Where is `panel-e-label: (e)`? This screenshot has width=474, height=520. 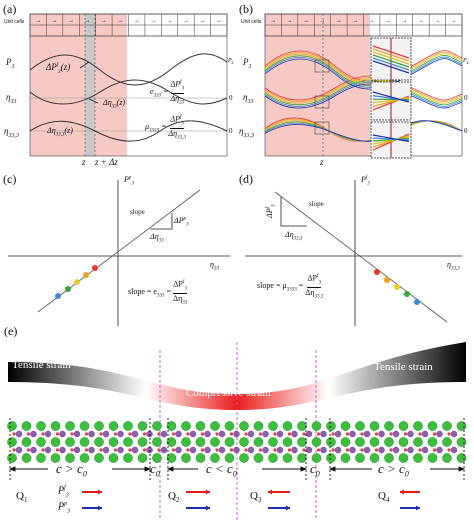
panel-e-label: (e) is located at coordinates (11, 331).